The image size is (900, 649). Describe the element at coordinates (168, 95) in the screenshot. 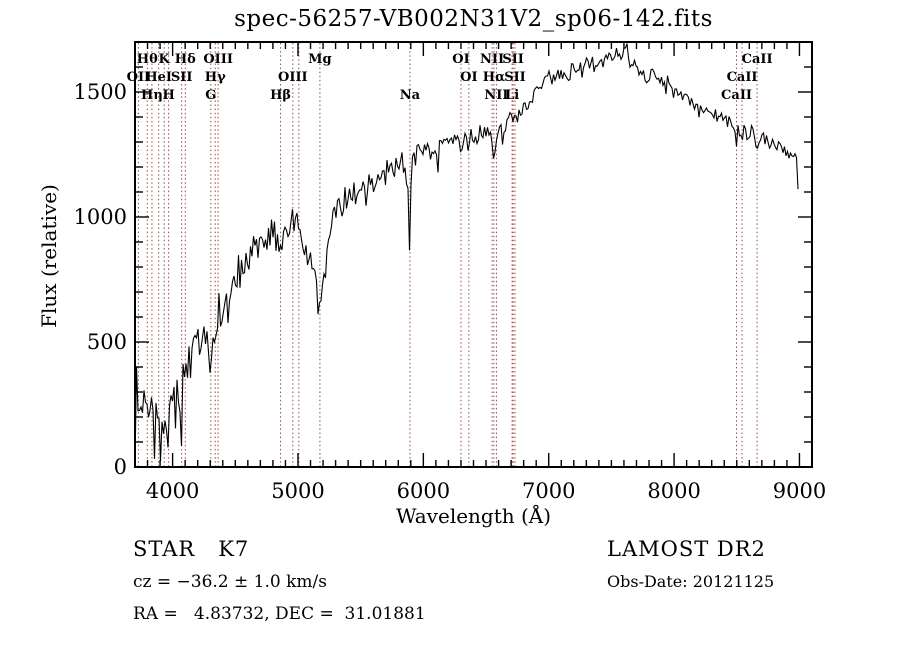

I see `spectral-line-label: H` at that location.